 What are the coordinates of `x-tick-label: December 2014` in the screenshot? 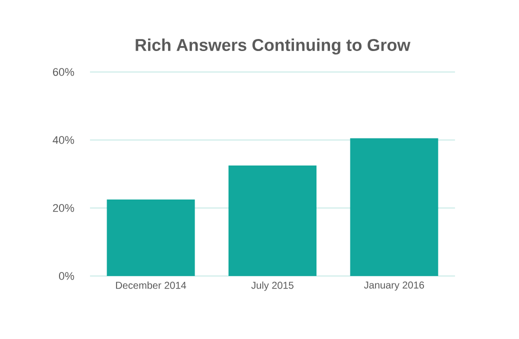 It's located at (151, 285).